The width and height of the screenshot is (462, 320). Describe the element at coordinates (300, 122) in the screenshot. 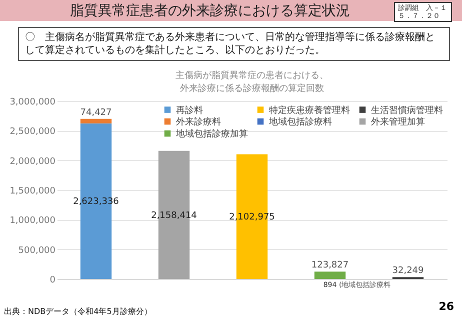

I see `legend-label: 地域包括診療料` at that location.